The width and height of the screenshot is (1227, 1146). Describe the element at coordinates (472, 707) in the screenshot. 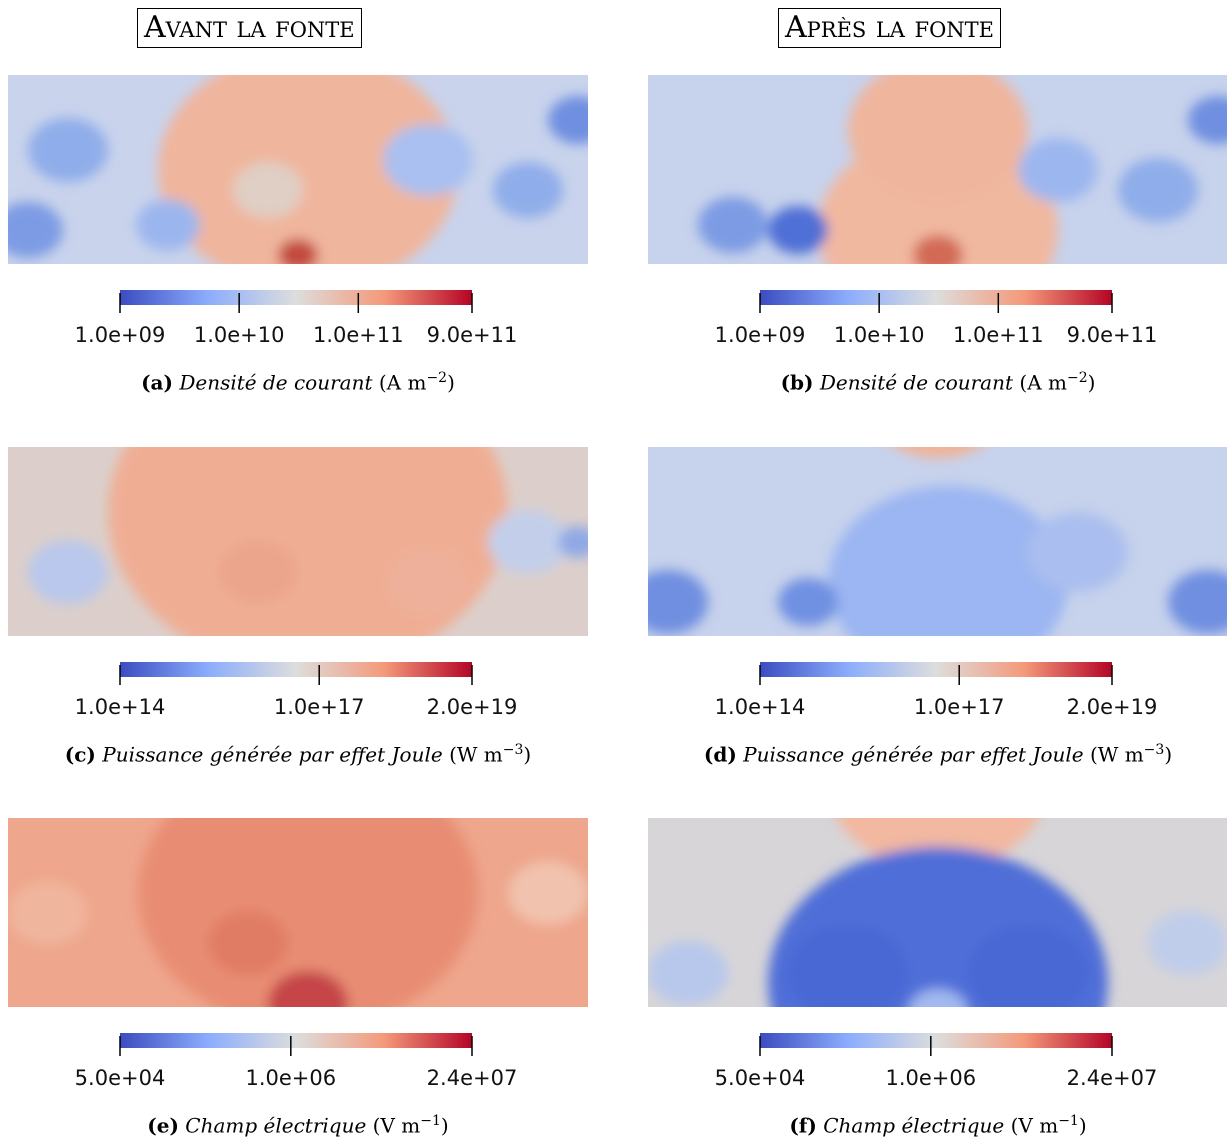

I see `colorbar-tick-label: 2.0e+19` at that location.